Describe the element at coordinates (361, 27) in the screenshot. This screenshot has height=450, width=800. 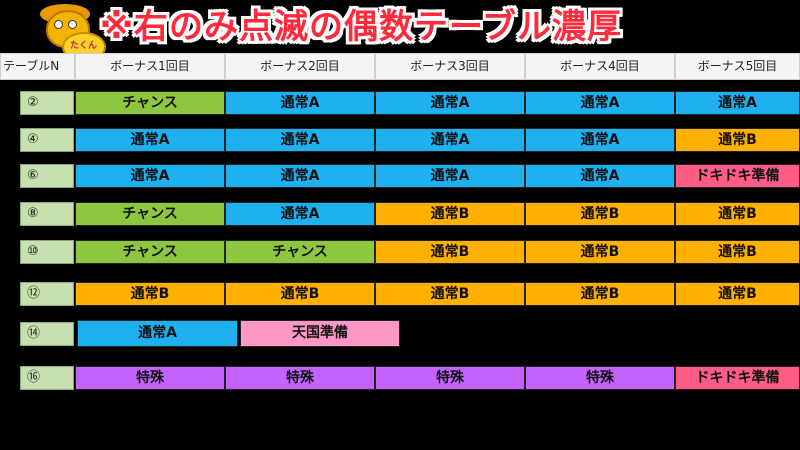
I see `page-title: ※右のみ点滅の偶数テーブル濃厚` at that location.